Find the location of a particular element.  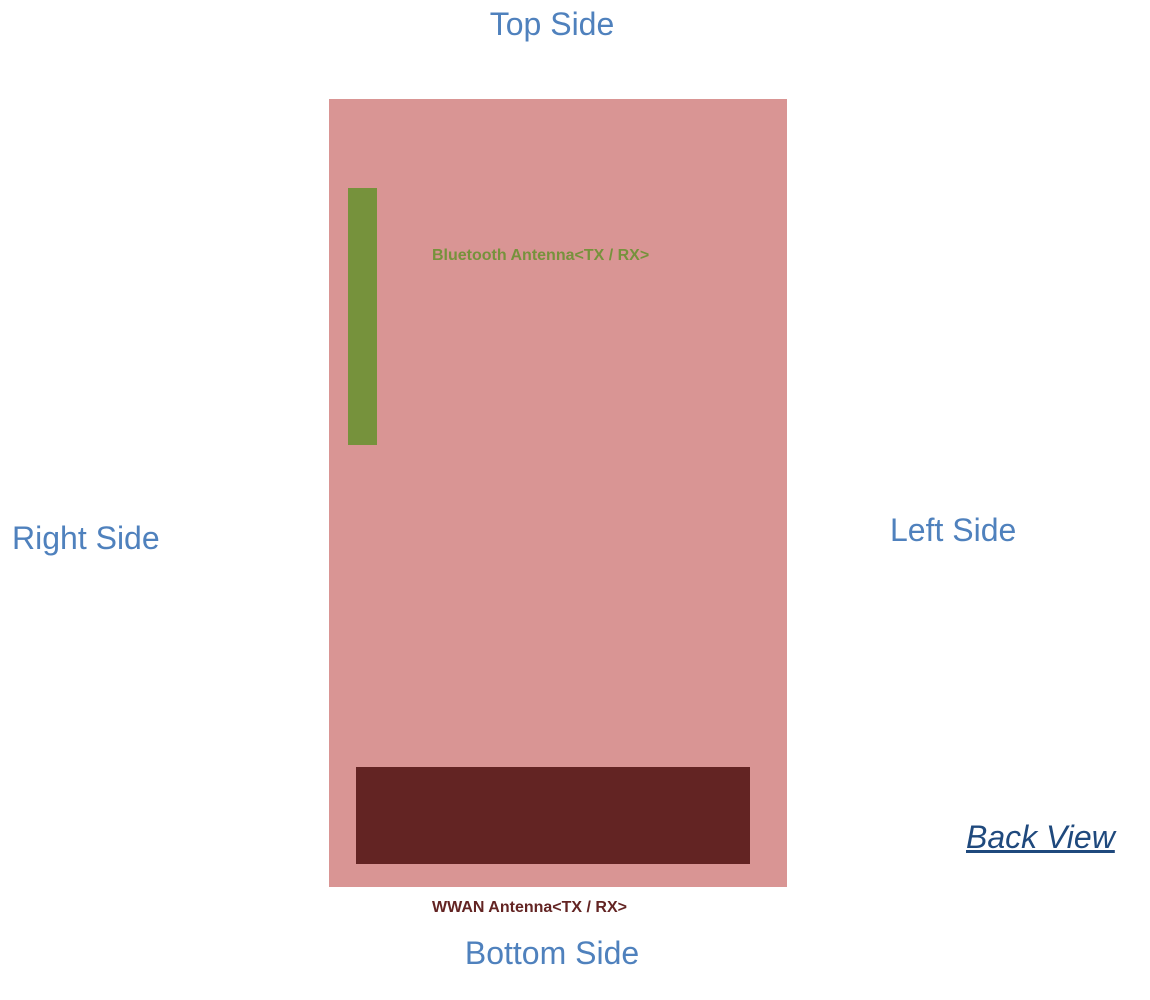

wwan-antenna-label: WWAN Antenna<TX / RX> is located at coordinates (529, 907).